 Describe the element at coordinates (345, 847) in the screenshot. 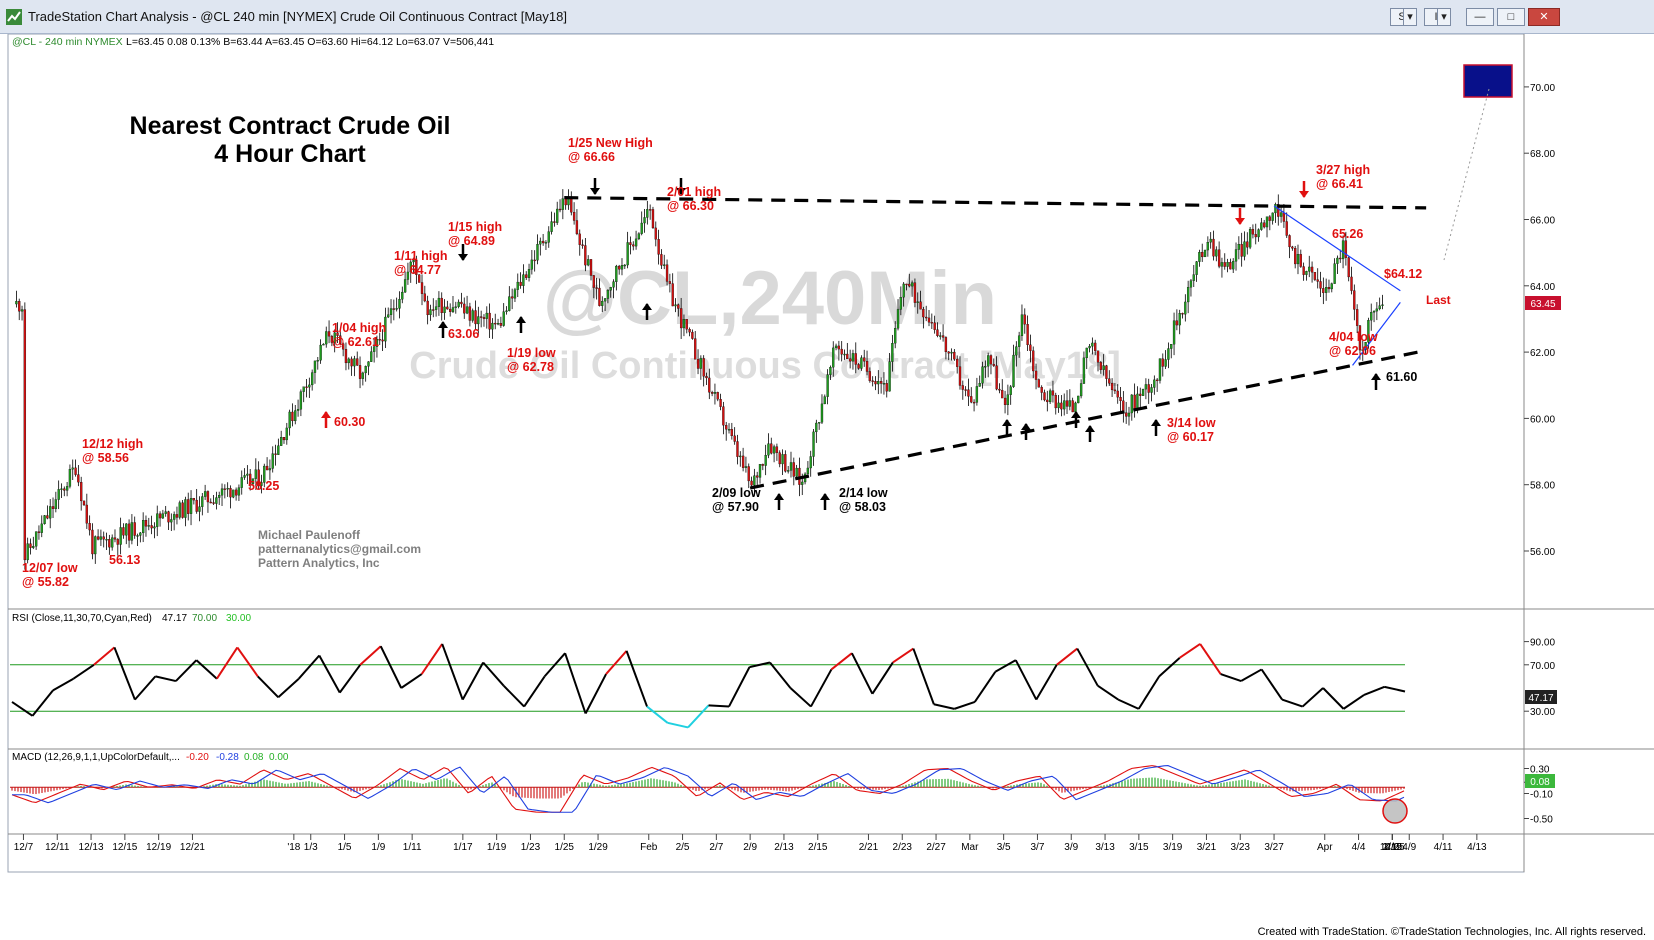

I see `time-tick-label: 1/5` at that location.